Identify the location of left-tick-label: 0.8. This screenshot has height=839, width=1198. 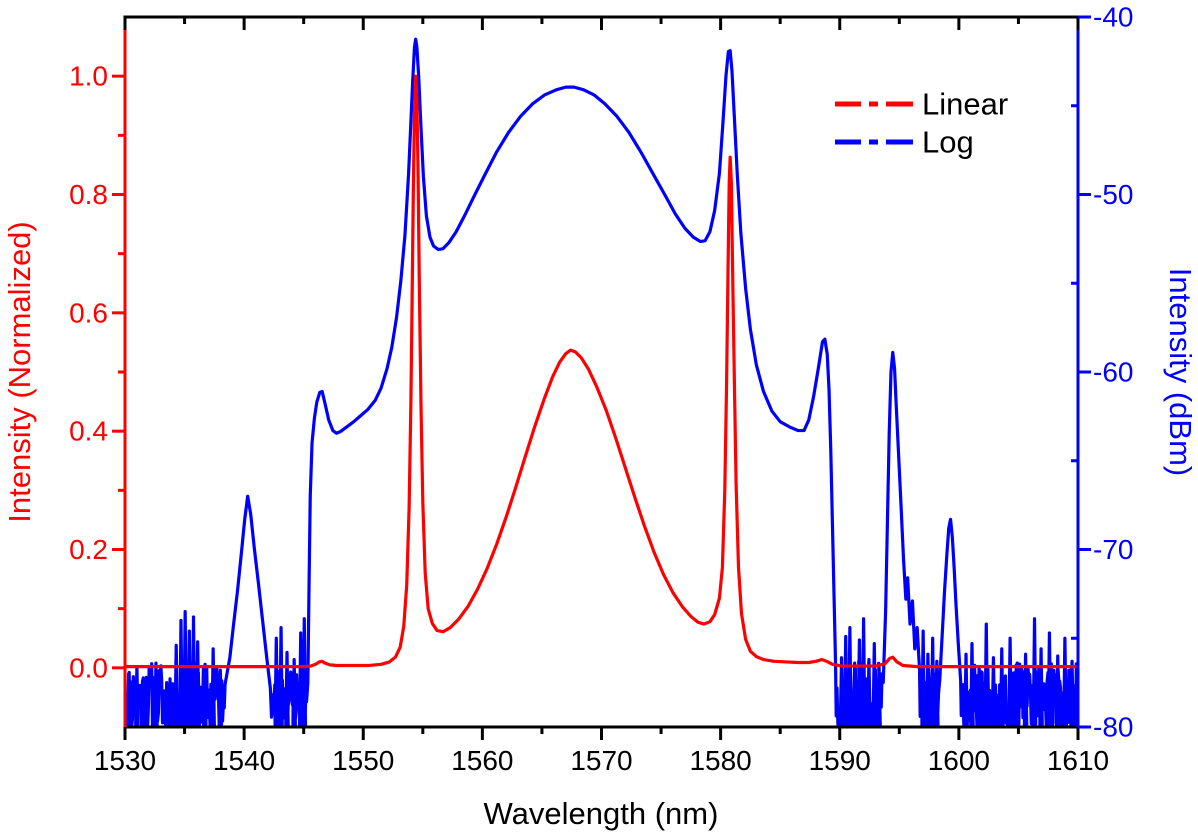
(88, 194).